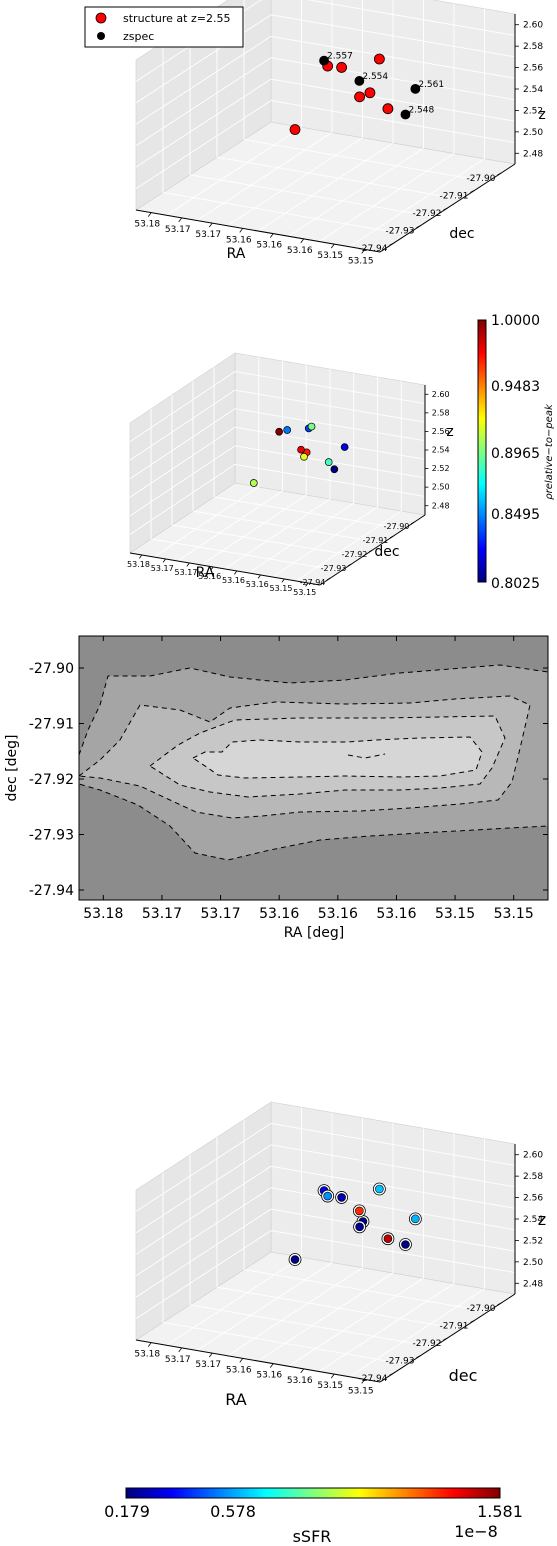  Describe the element at coordinates (176, 18) in the screenshot. I see `legend-label-structure: structure at z=2.55` at that location.